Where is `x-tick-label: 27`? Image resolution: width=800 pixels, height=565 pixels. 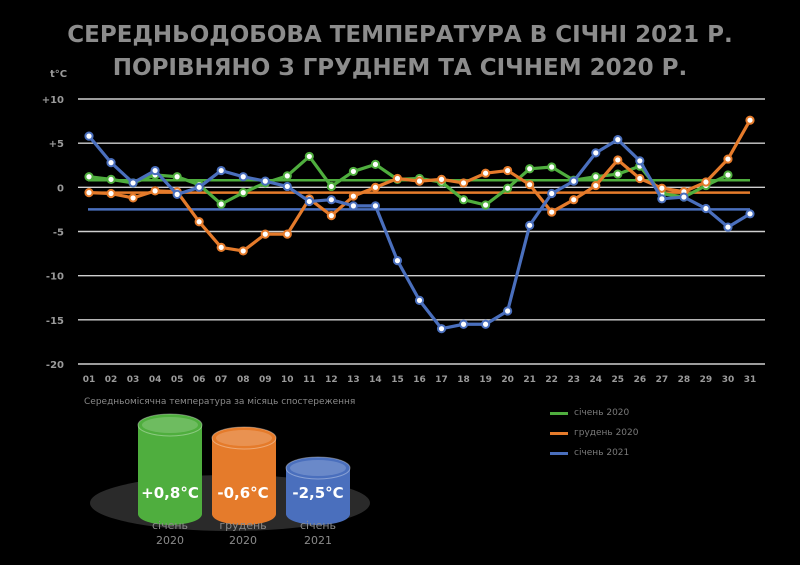 x-tick-label: 27 is located at coordinates (662, 380).